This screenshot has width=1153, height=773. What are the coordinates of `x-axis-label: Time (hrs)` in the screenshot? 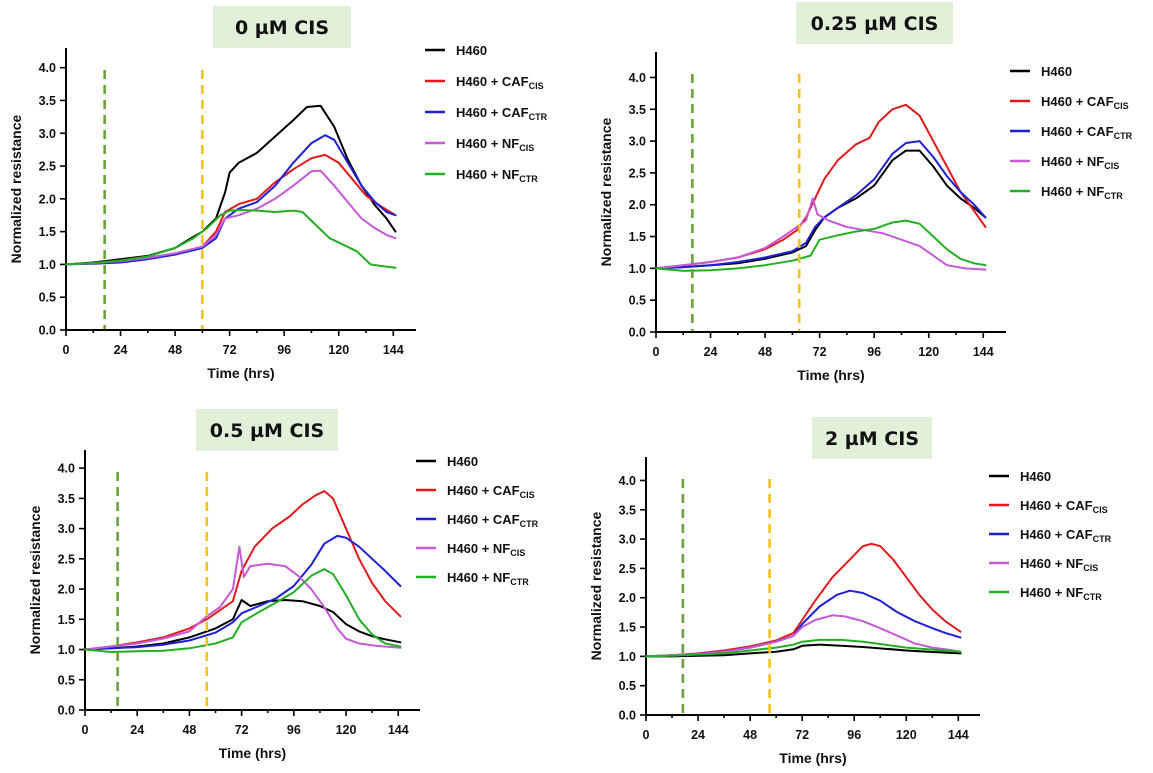 It's located at (812, 758).